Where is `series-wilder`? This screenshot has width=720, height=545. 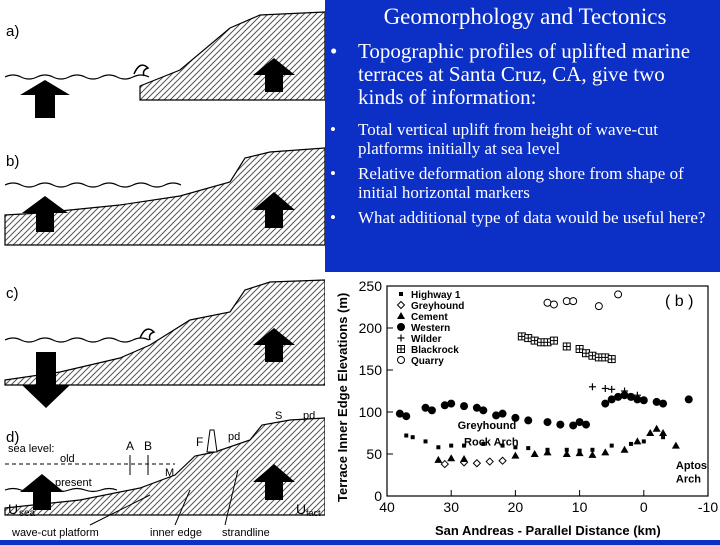
series-wilder is located at coordinates (614, 391).